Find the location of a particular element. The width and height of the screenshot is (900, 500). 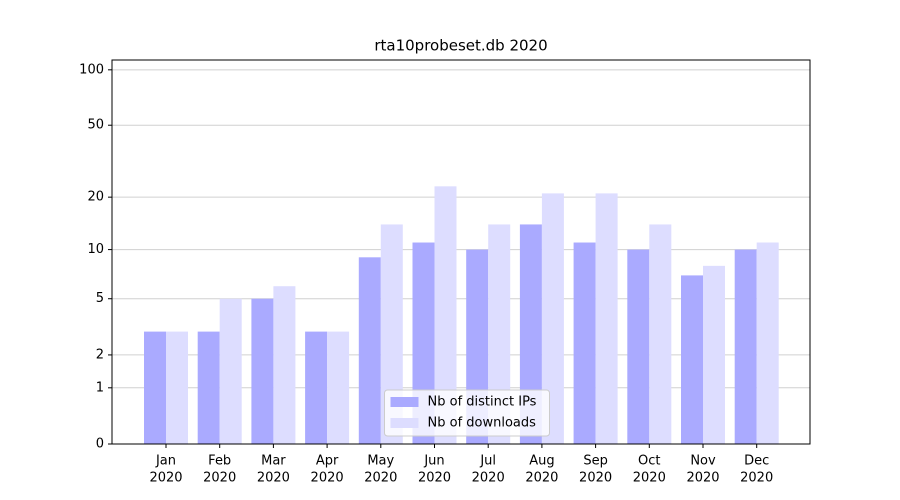

legend-box is located at coordinates (467, 413).